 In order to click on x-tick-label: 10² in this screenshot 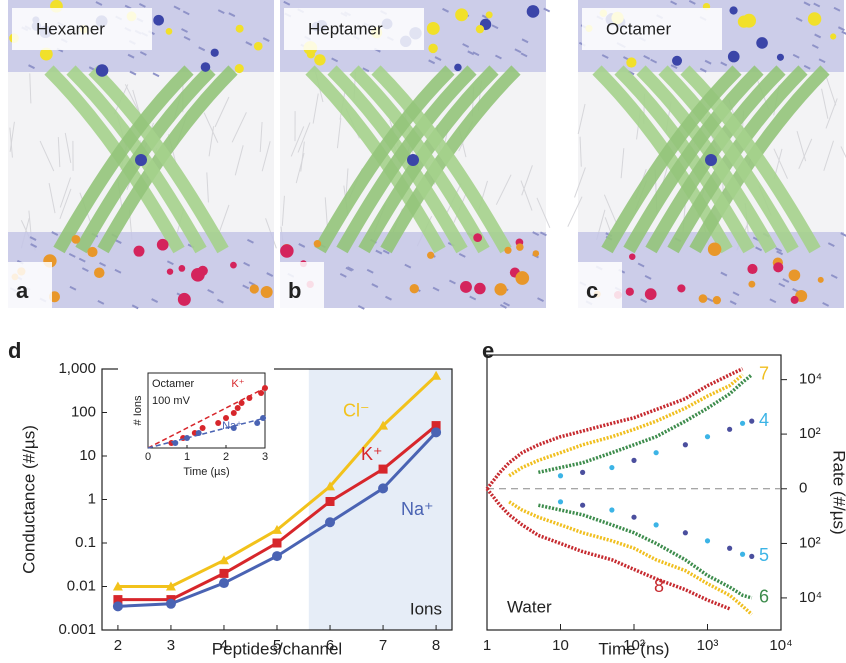, I will do `click(634, 645)`.